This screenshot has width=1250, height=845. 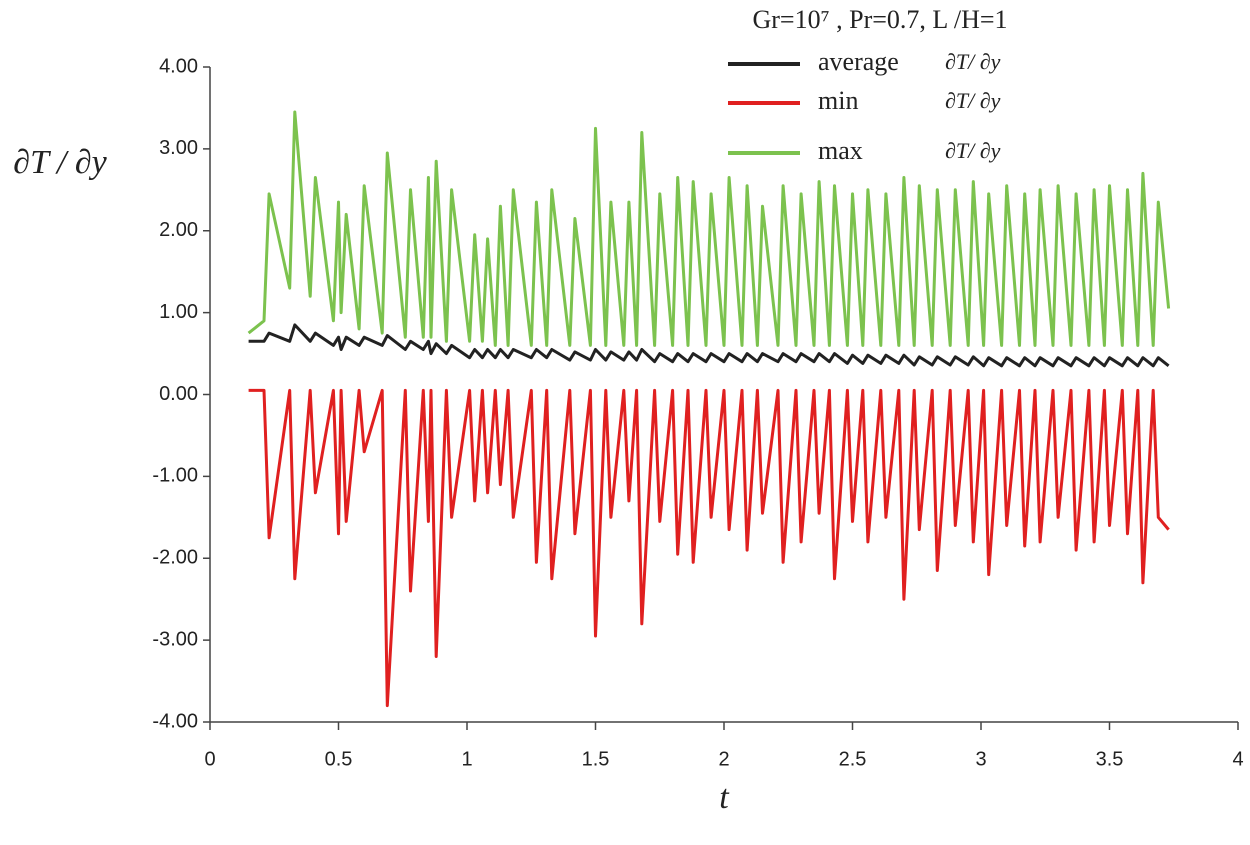 I want to click on x-tick-label: 1.5, so click(x=596, y=759).